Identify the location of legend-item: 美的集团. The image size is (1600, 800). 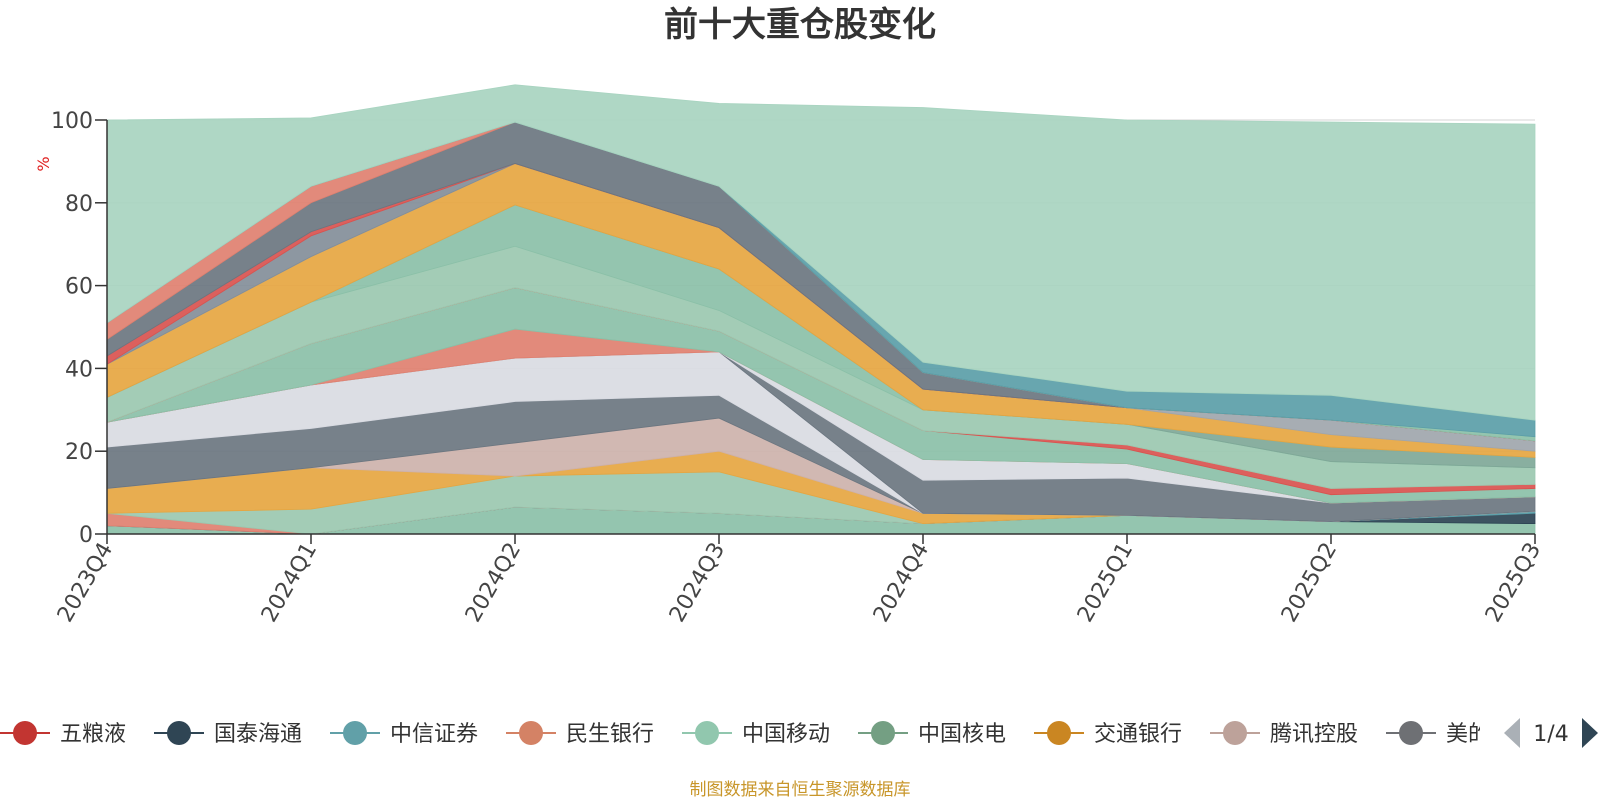
(1460, 734).